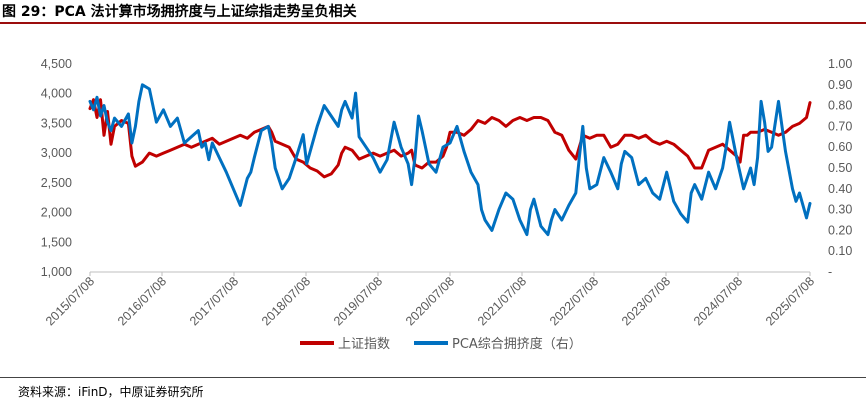  Describe the element at coordinates (646, 301) in the screenshot. I see `x-tick-label: 2023/07/08` at that location.